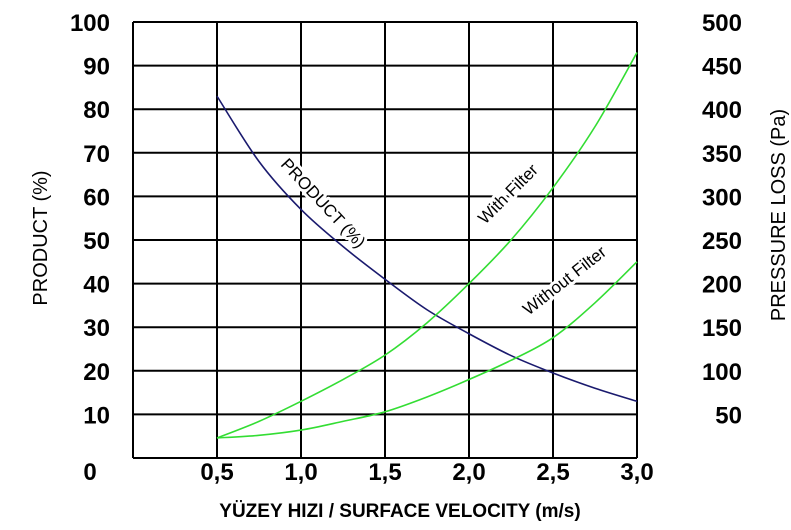  What do you see at coordinates (96, 285) in the screenshot?
I see `y-tick-label: 40` at bounding box center [96, 285].